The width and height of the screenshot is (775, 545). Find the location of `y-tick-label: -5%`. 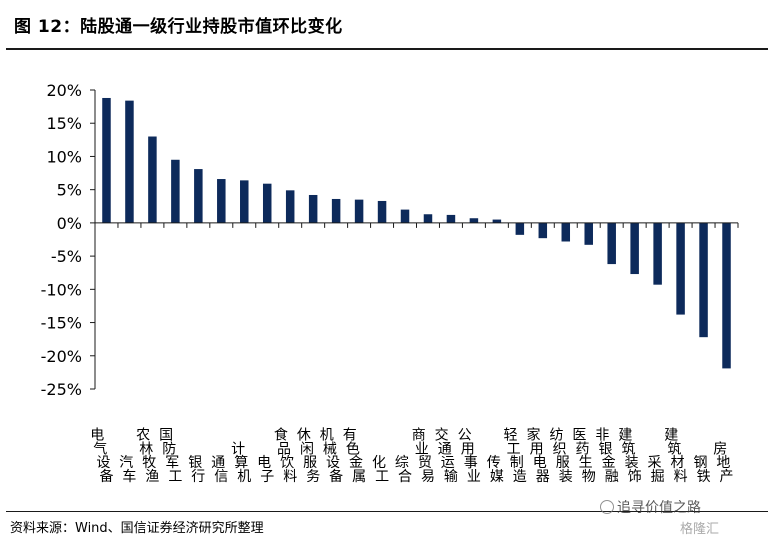

y-tick-label: -5% is located at coordinates (66, 256).